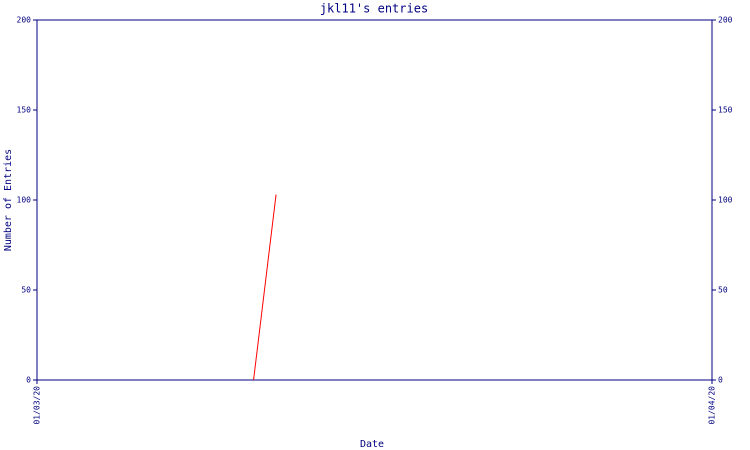  I want to click on y2-tick-label: 200, so click(725, 20).